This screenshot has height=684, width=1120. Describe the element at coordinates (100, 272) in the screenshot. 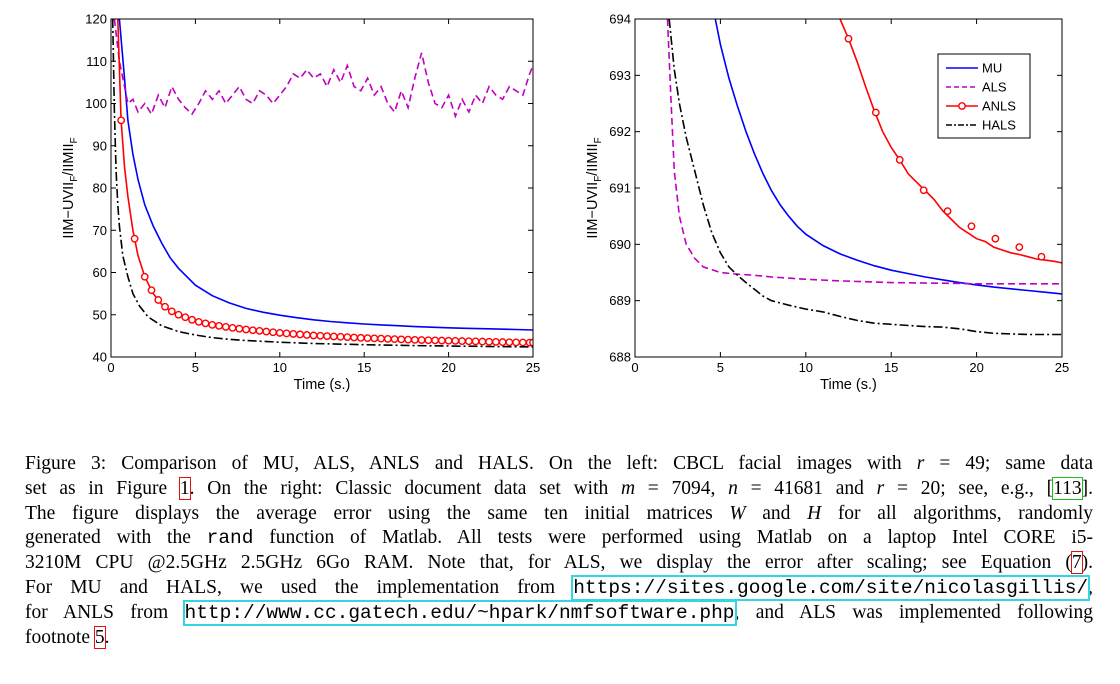

I see `y-tick-label: 60` at that location.